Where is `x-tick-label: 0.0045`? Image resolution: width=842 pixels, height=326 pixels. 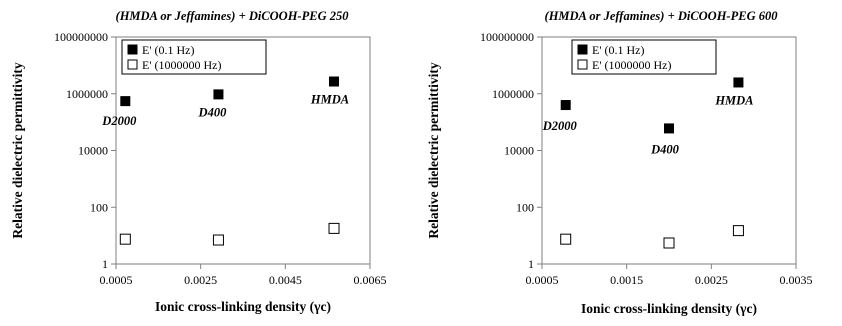 x-tick-label: 0.0045 is located at coordinates (285, 280).